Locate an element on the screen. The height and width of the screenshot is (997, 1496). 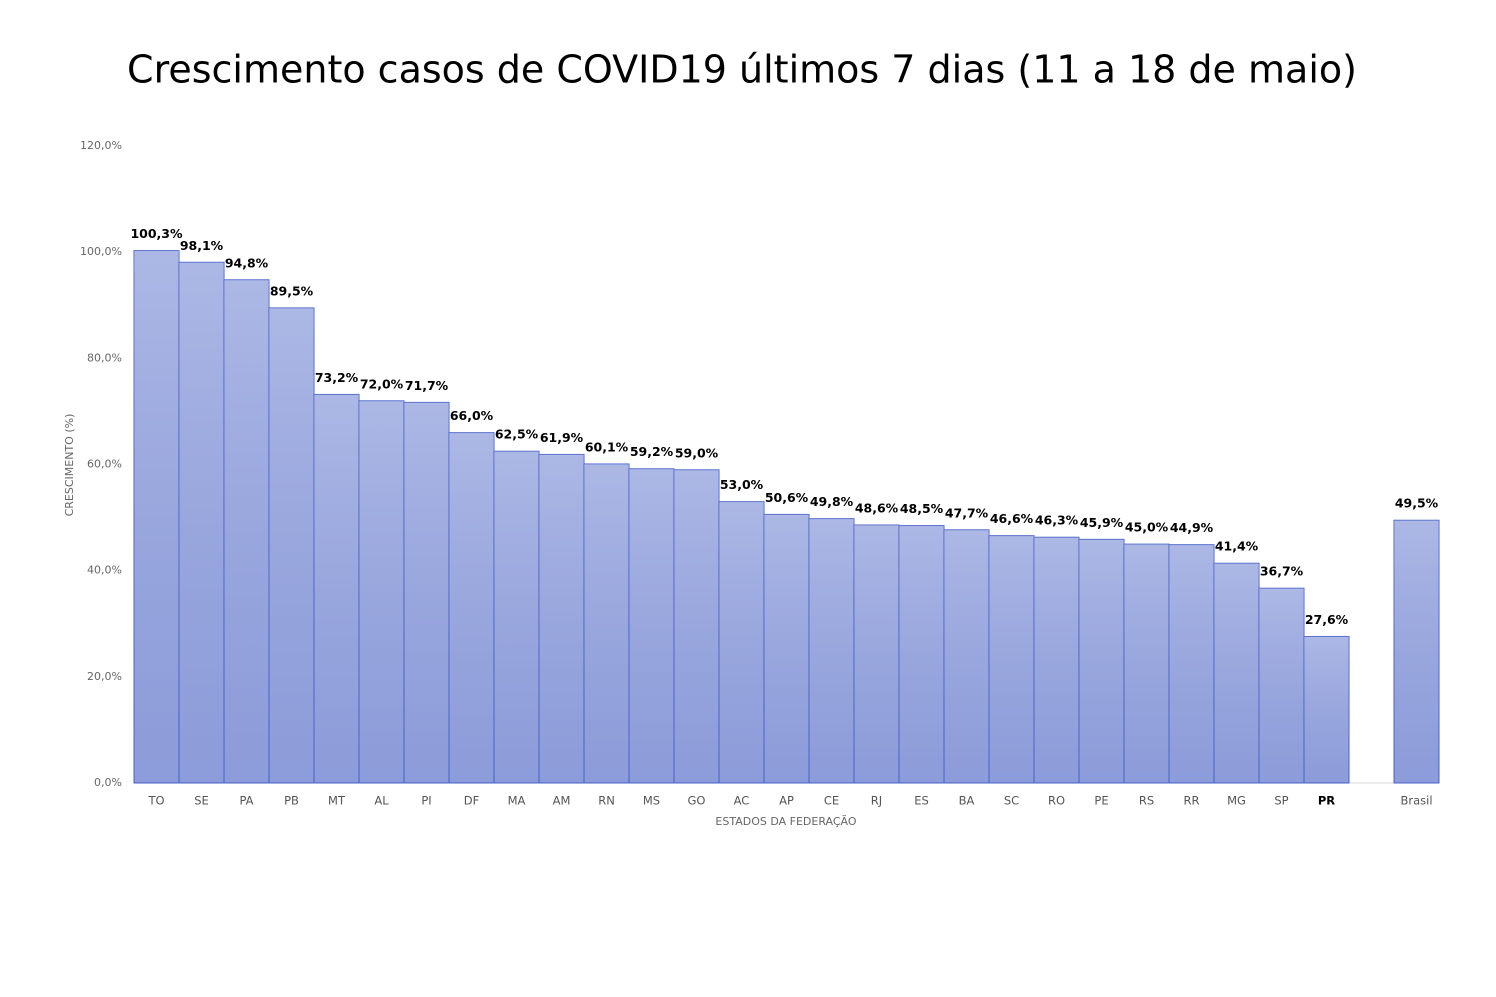
x-tick-label: MG is located at coordinates (1236, 801).